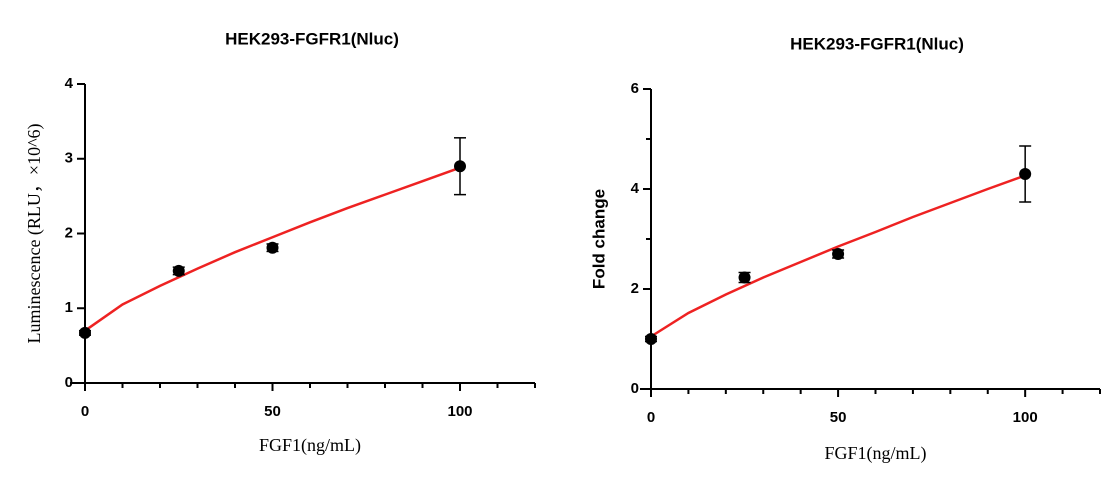 Image resolution: width=1113 pixels, height=489 pixels. What do you see at coordinates (598, 239) in the screenshot?
I see `y-axis-label: Fold change` at bounding box center [598, 239].